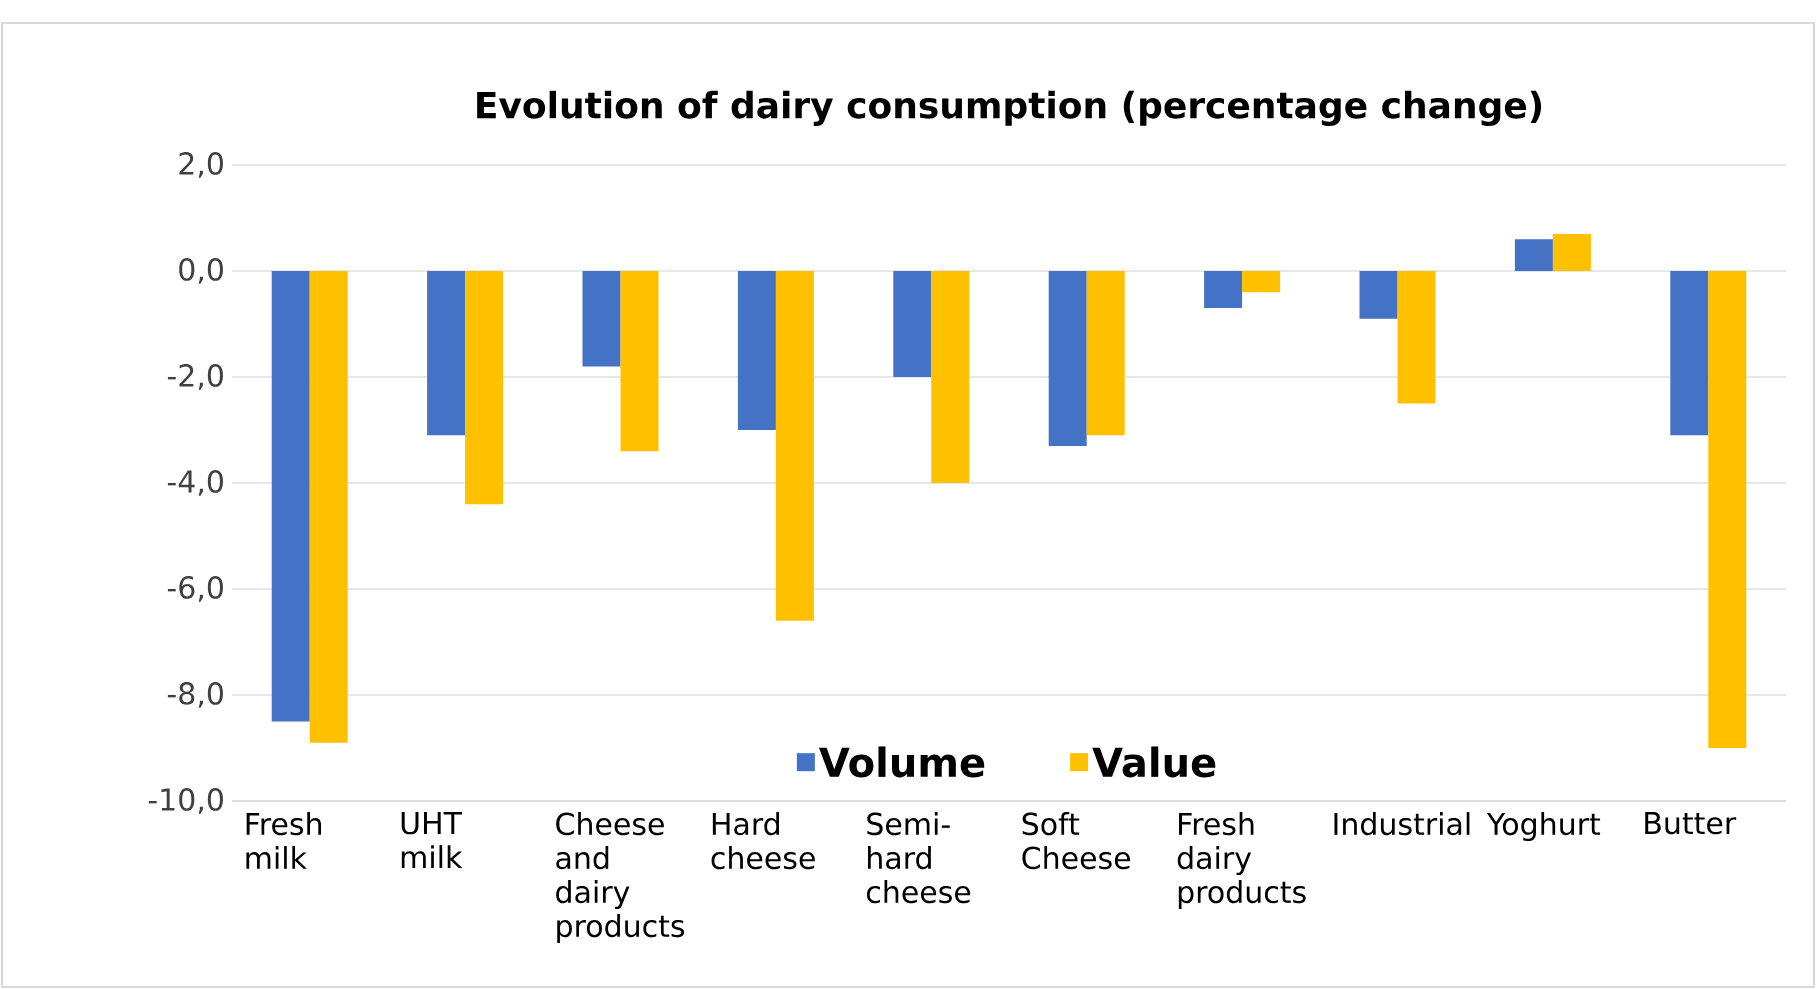  I want to click on y-tick-label: -2,0, so click(195, 377).